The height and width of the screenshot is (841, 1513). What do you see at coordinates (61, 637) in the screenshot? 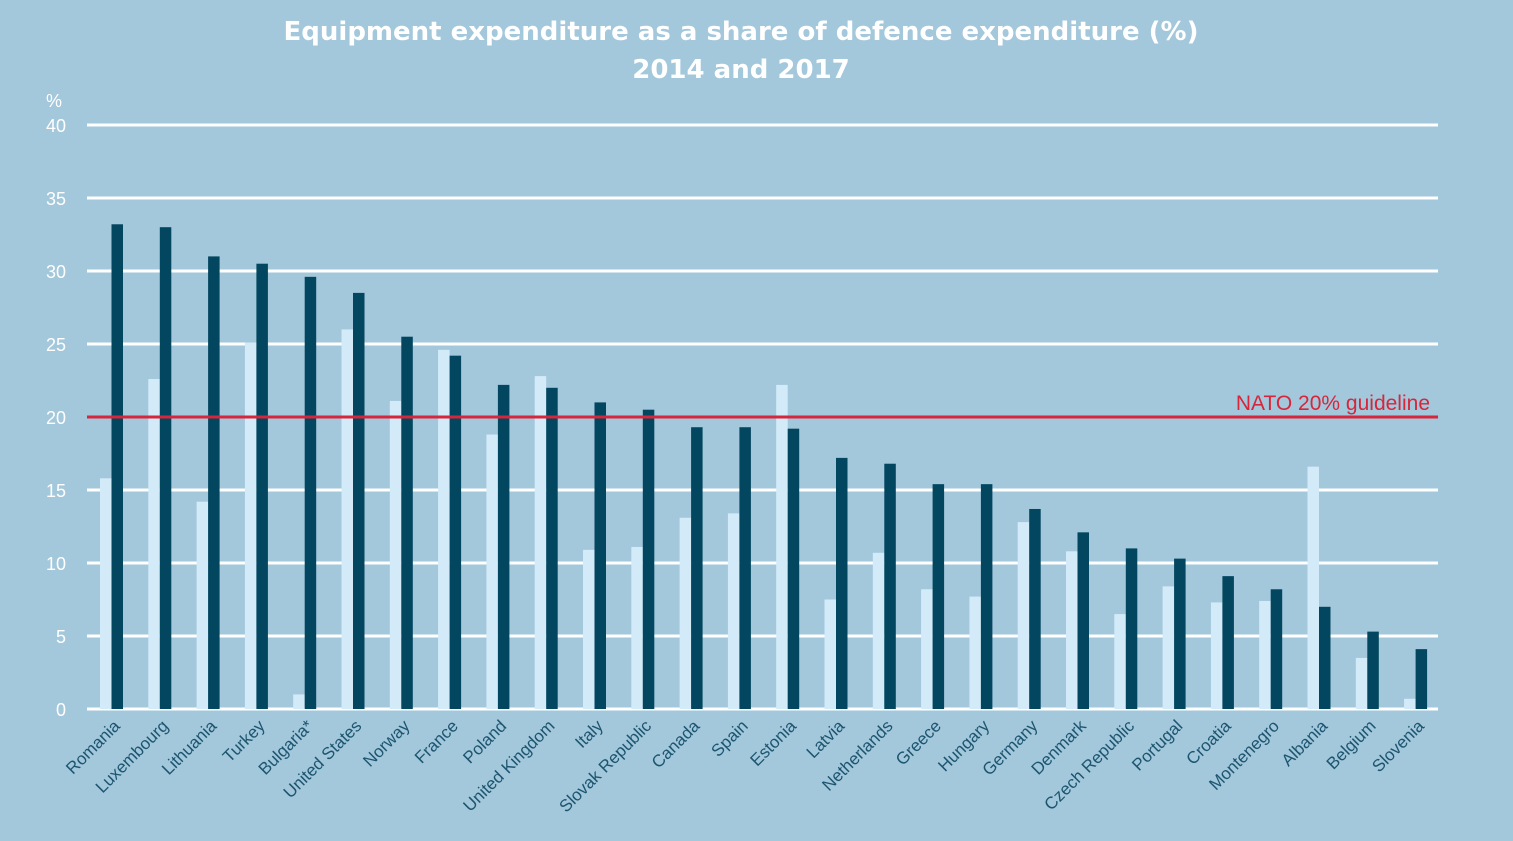
I see `y-tick-label: 5` at bounding box center [61, 637].